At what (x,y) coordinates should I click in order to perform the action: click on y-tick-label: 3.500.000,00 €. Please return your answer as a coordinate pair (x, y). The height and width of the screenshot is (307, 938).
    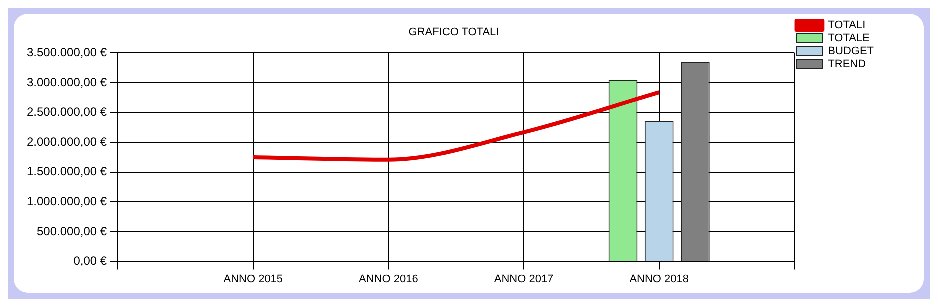
    Looking at the image, I should click on (67, 53).